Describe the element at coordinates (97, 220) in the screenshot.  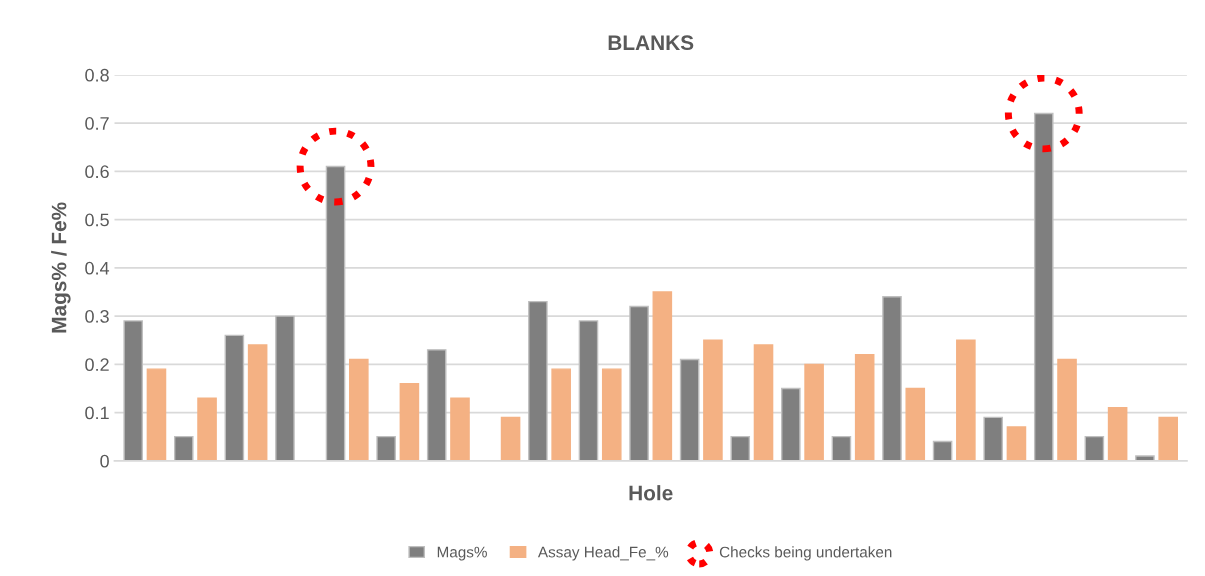
I see `y-tick-label: 0.5` at that location.